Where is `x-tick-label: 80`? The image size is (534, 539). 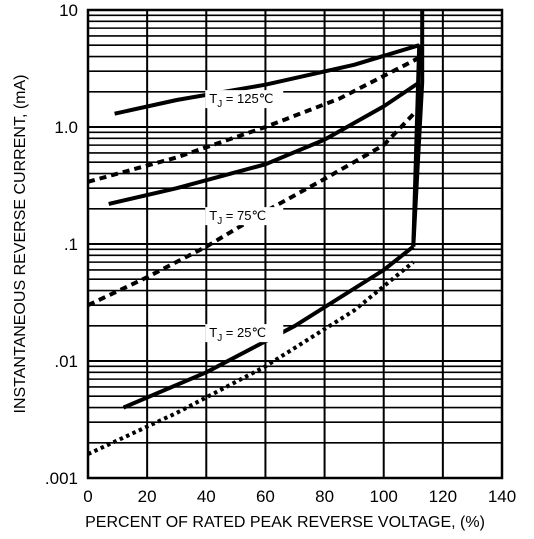 x-tick-label: 80 is located at coordinates (324, 496).